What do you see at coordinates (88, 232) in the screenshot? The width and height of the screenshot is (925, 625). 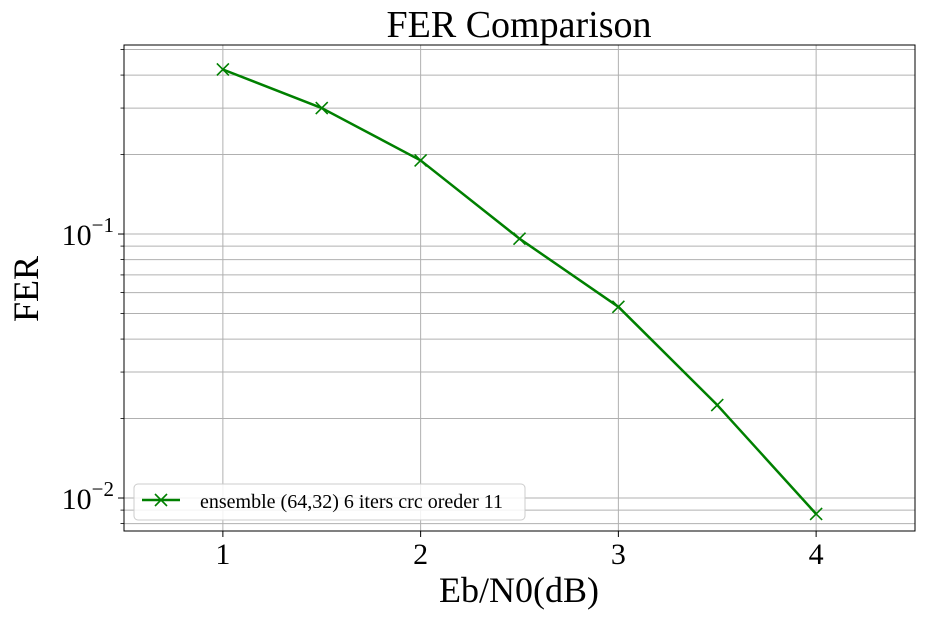 I see `y-tick-label: 10⁻¹` at bounding box center [88, 232].